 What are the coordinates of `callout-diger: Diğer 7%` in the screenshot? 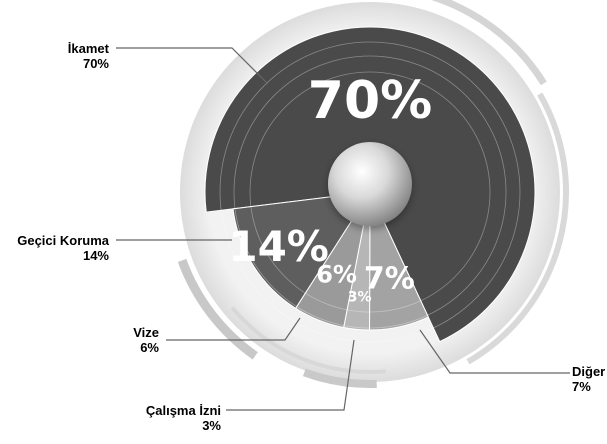 It's located at (589, 379).